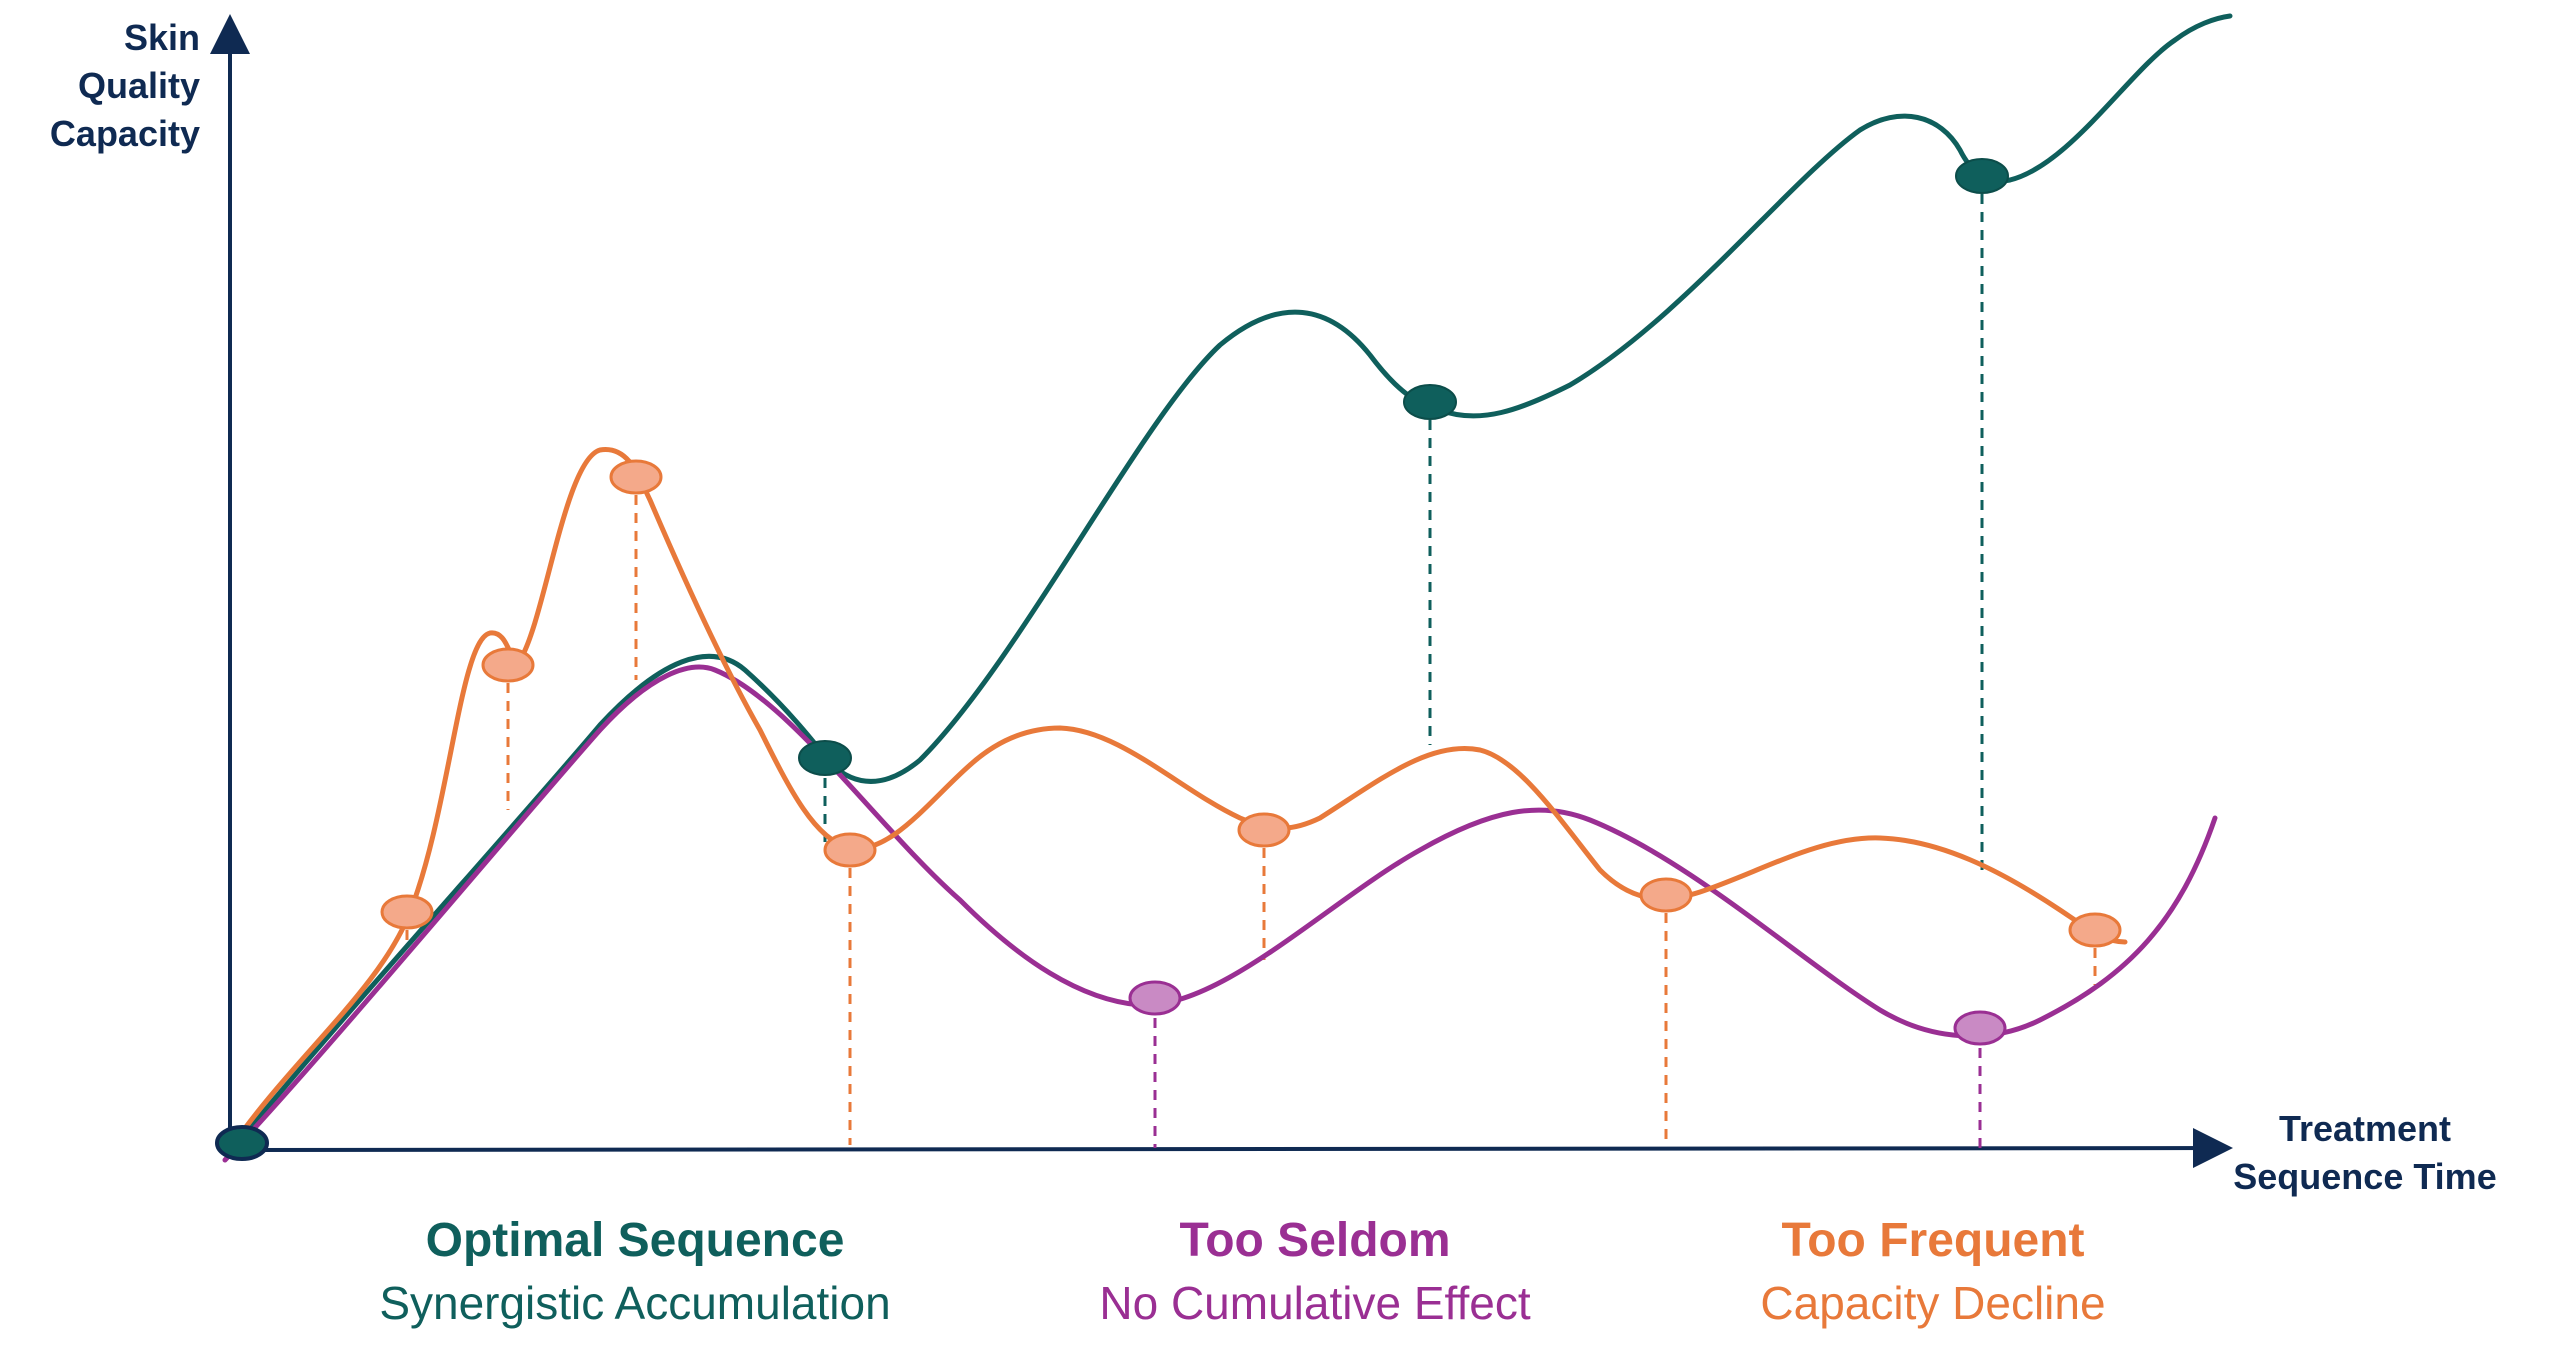 The width and height of the screenshot is (2560, 1367). What do you see at coordinates (1315, 1240) in the screenshot?
I see `legend-seldom-title: Too Seldom` at bounding box center [1315, 1240].